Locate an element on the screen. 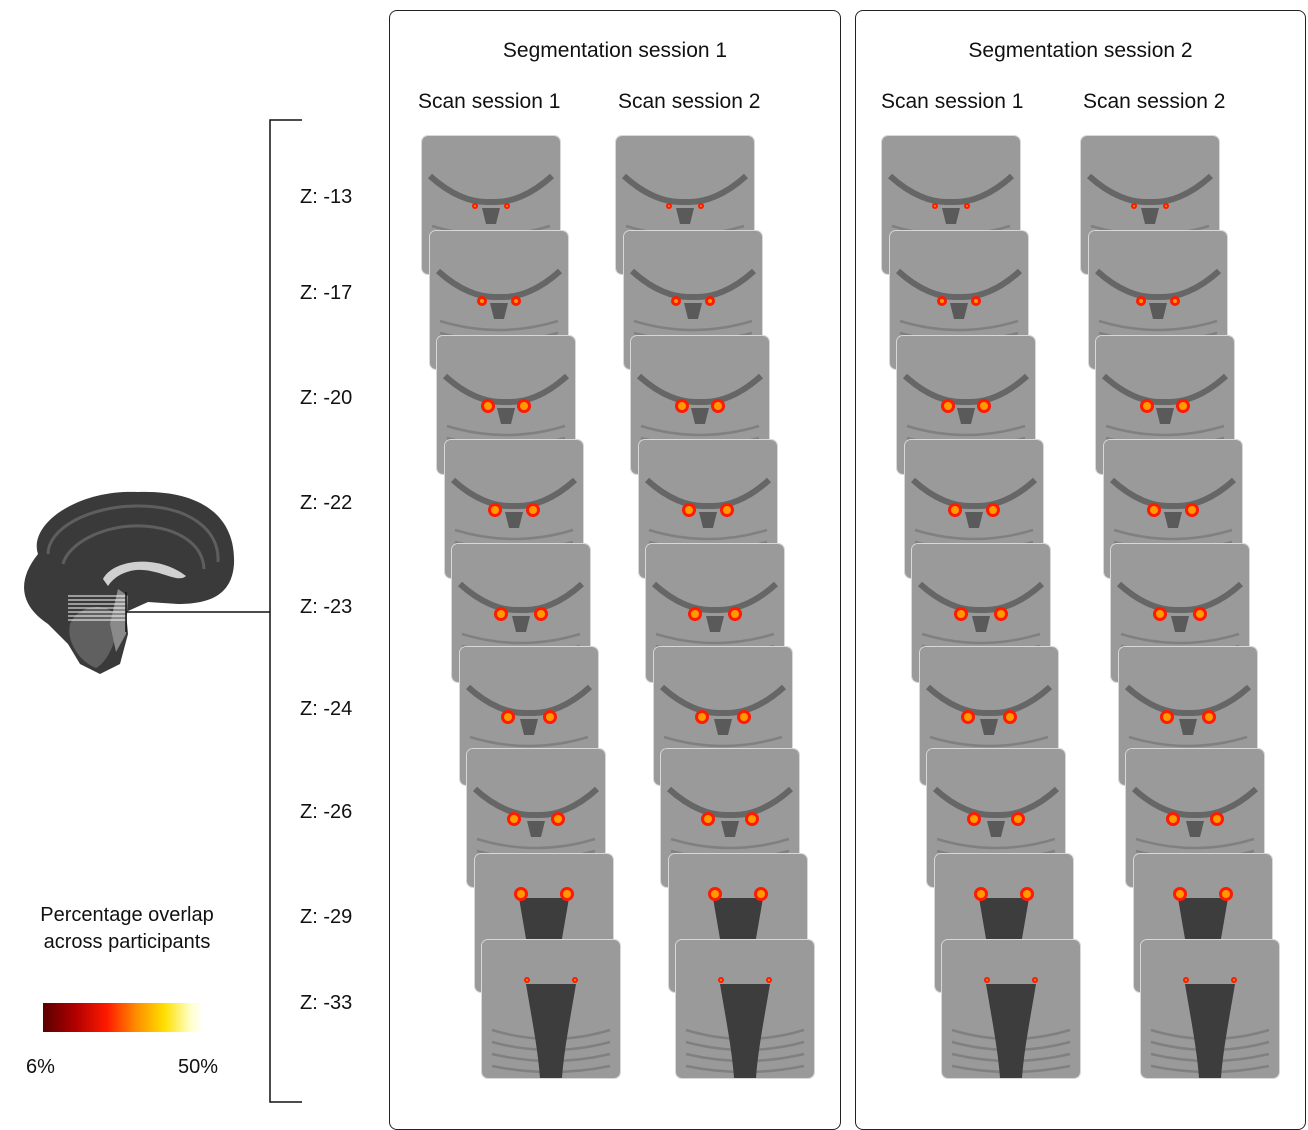  slice-bracket is located at coordinates (285, 611).